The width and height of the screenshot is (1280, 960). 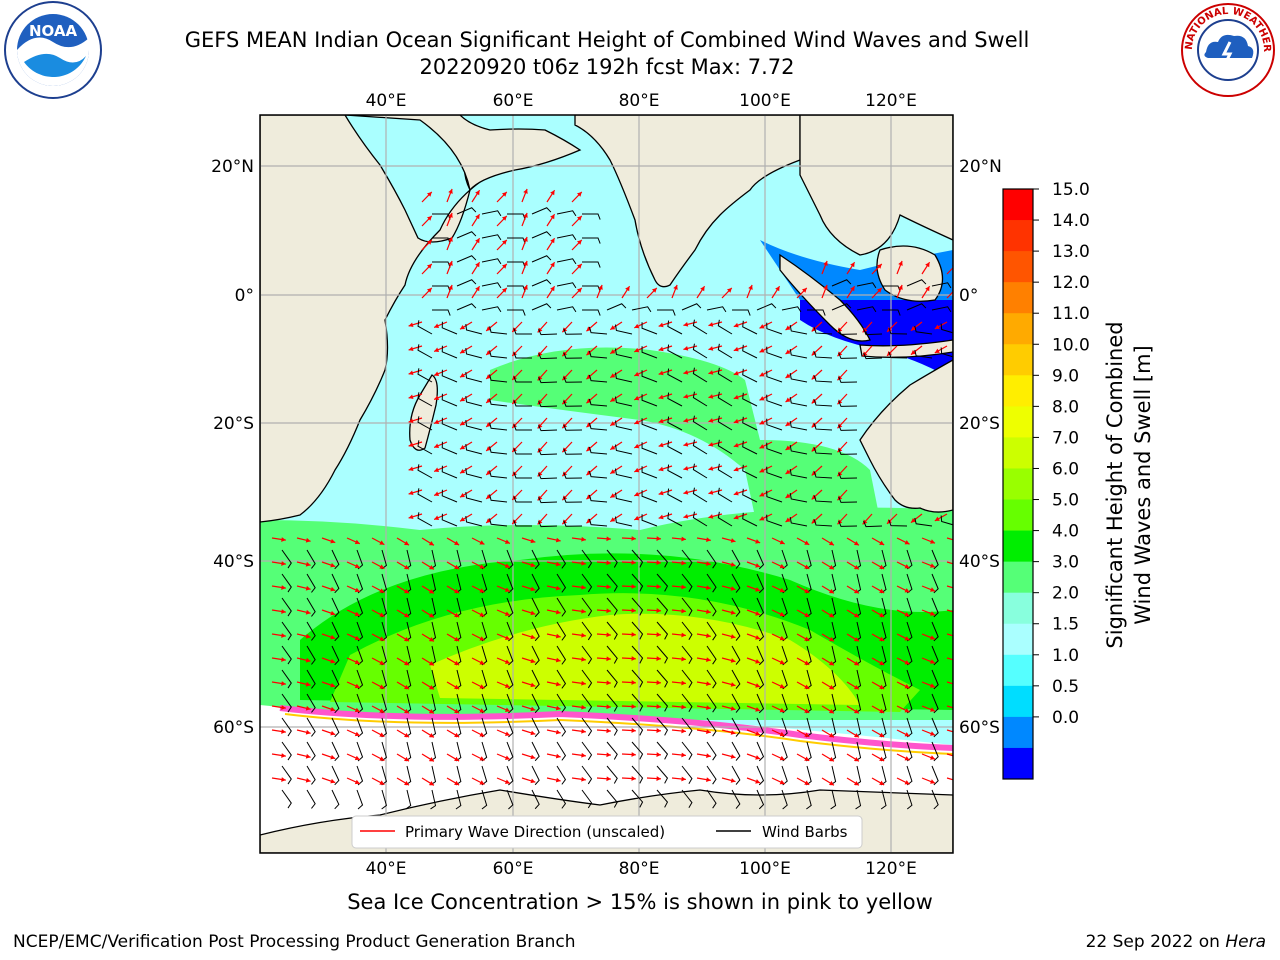 What do you see at coordinates (1071, 345) in the screenshot?
I see `colorbar-tick-label: 10.0` at bounding box center [1071, 345].